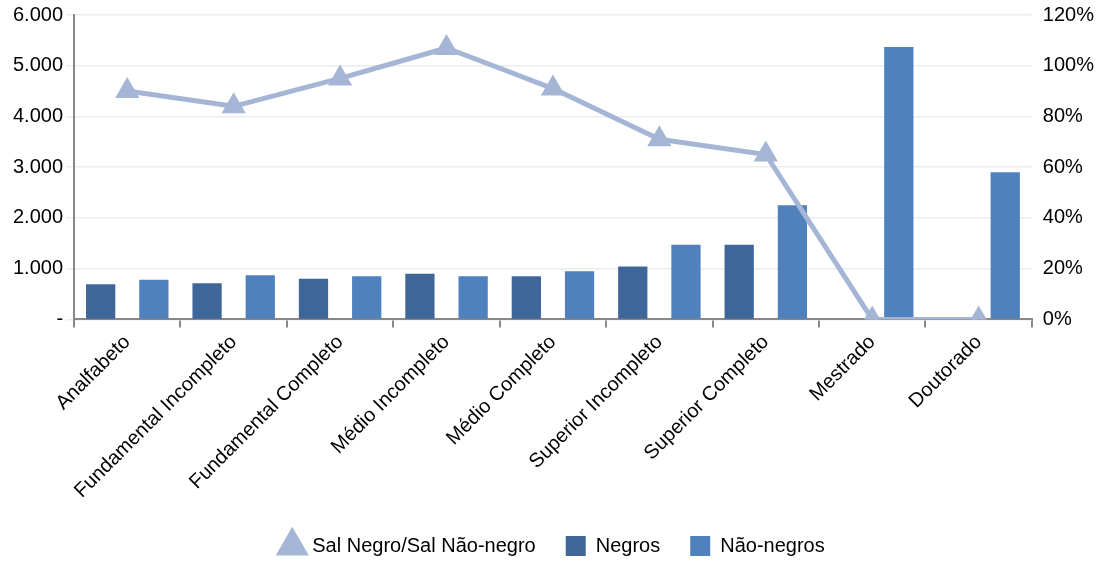 The height and width of the screenshot is (566, 1107). I want to click on y-tick-label: 6.000, so click(38, 13).